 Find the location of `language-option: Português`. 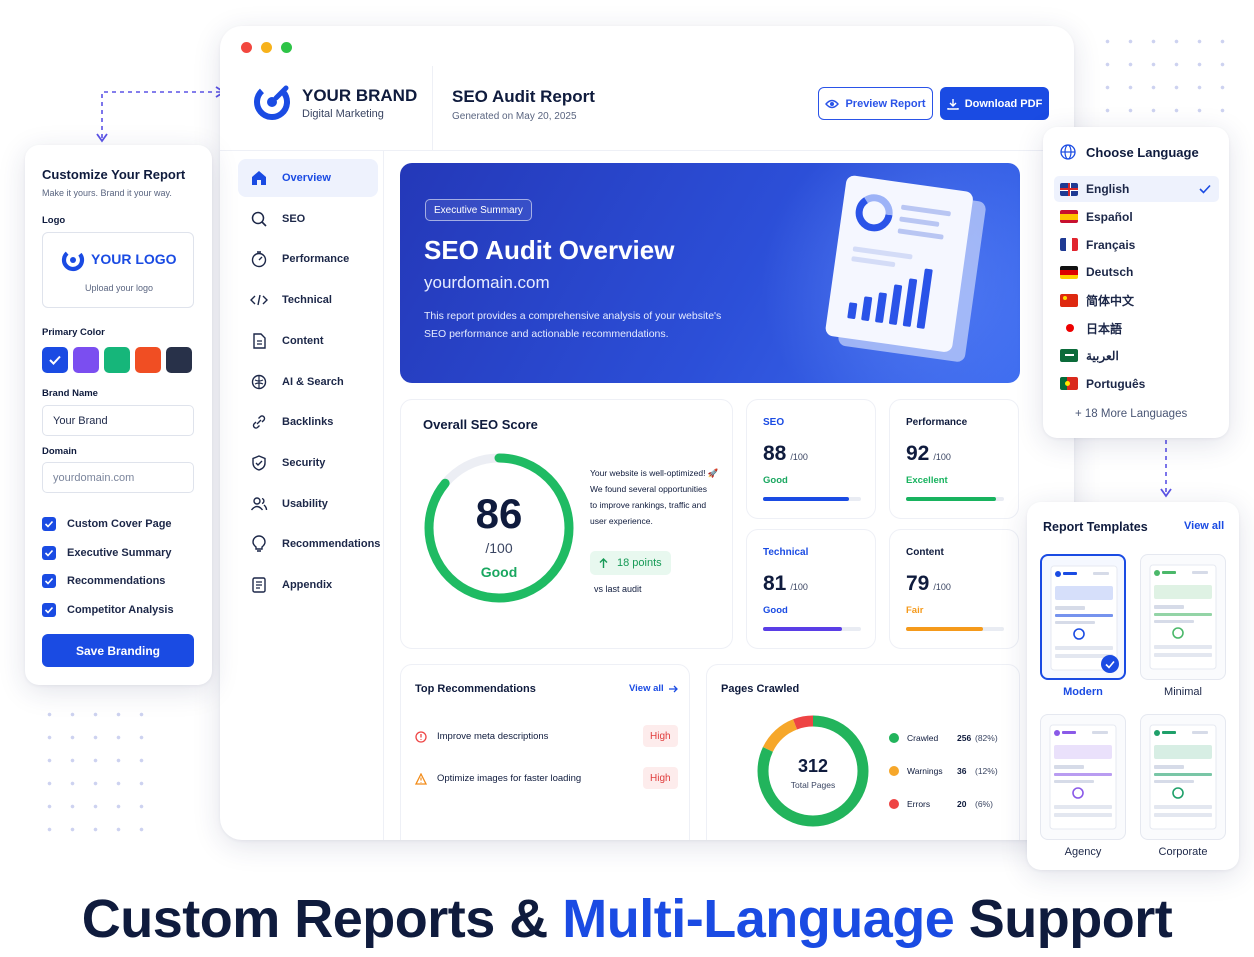

language-option: Português is located at coordinates (1136, 384).